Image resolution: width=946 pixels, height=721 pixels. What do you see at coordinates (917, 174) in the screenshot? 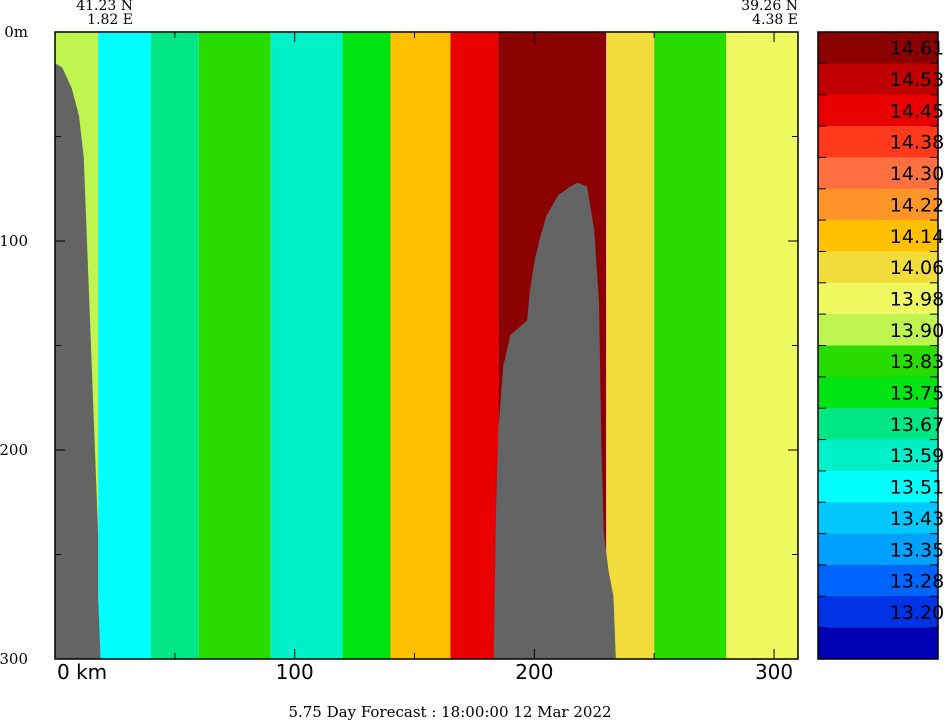
I see `colorbar-label: 14.30` at bounding box center [917, 174].